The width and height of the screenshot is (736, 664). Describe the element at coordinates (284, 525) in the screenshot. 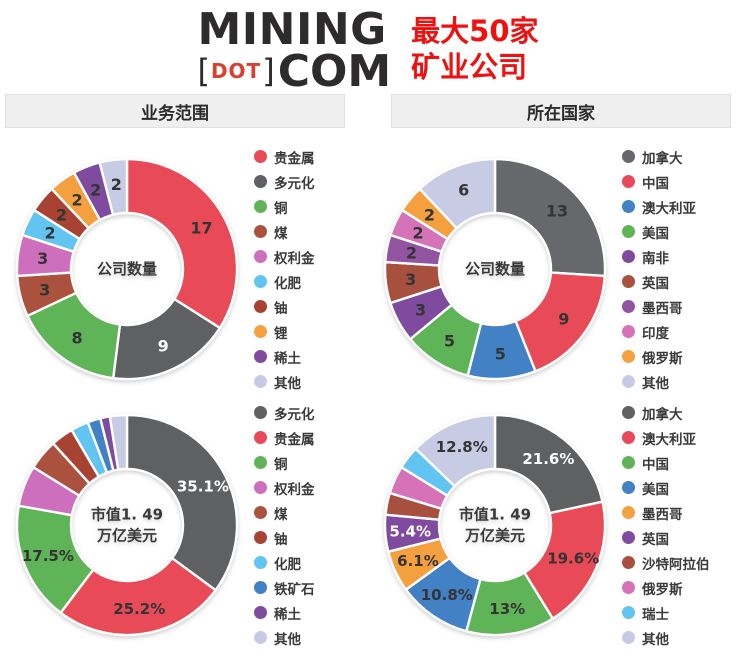

I see `chart-legend: 多元化 贵金属铜权利金煤铀化肥 铁矿石 稀土 其他` at that location.